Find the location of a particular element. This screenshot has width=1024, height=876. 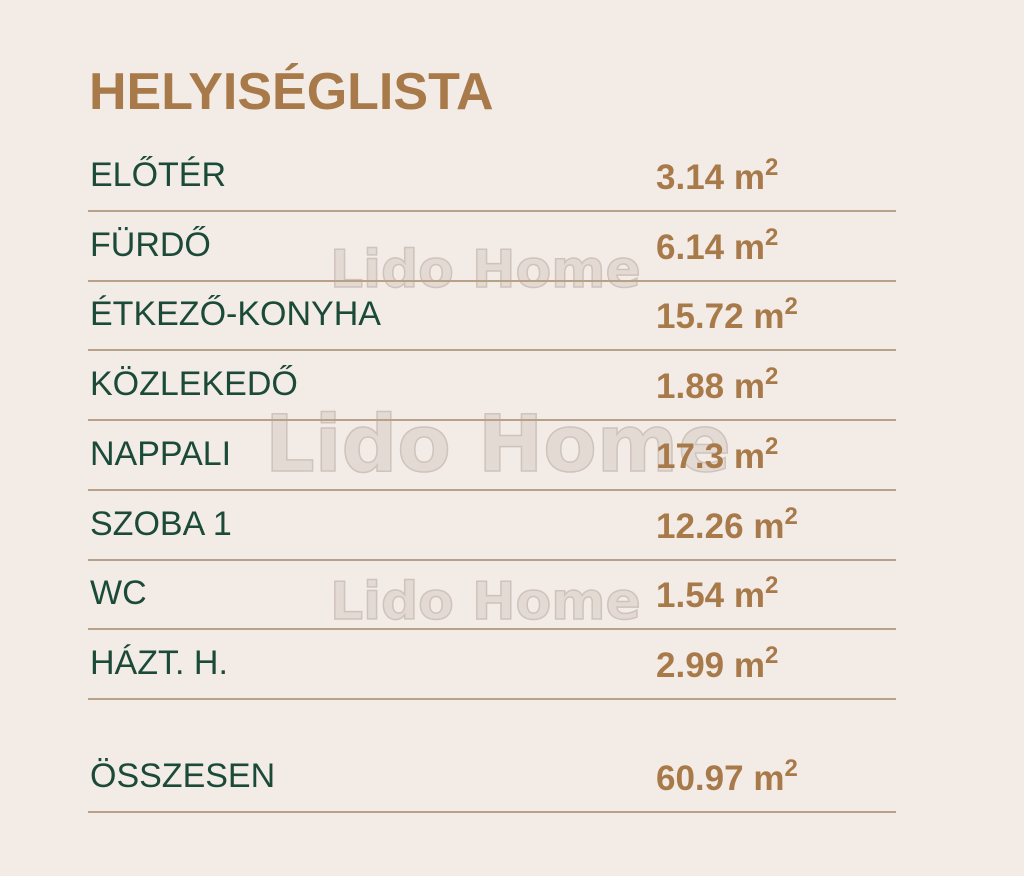

list-item: ÉTKEZŐ-KONYHA 15.72 m2 is located at coordinates (492, 316).